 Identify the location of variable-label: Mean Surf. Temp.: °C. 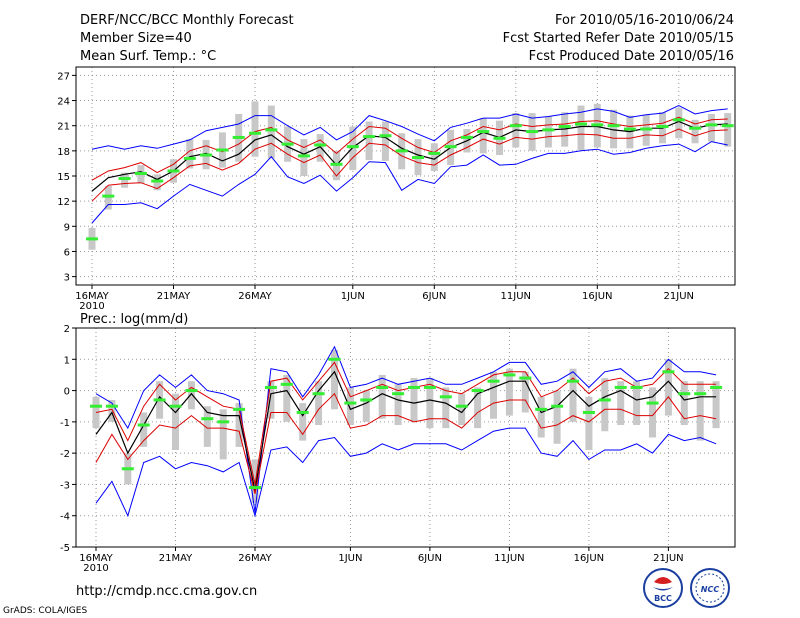
(148, 56).